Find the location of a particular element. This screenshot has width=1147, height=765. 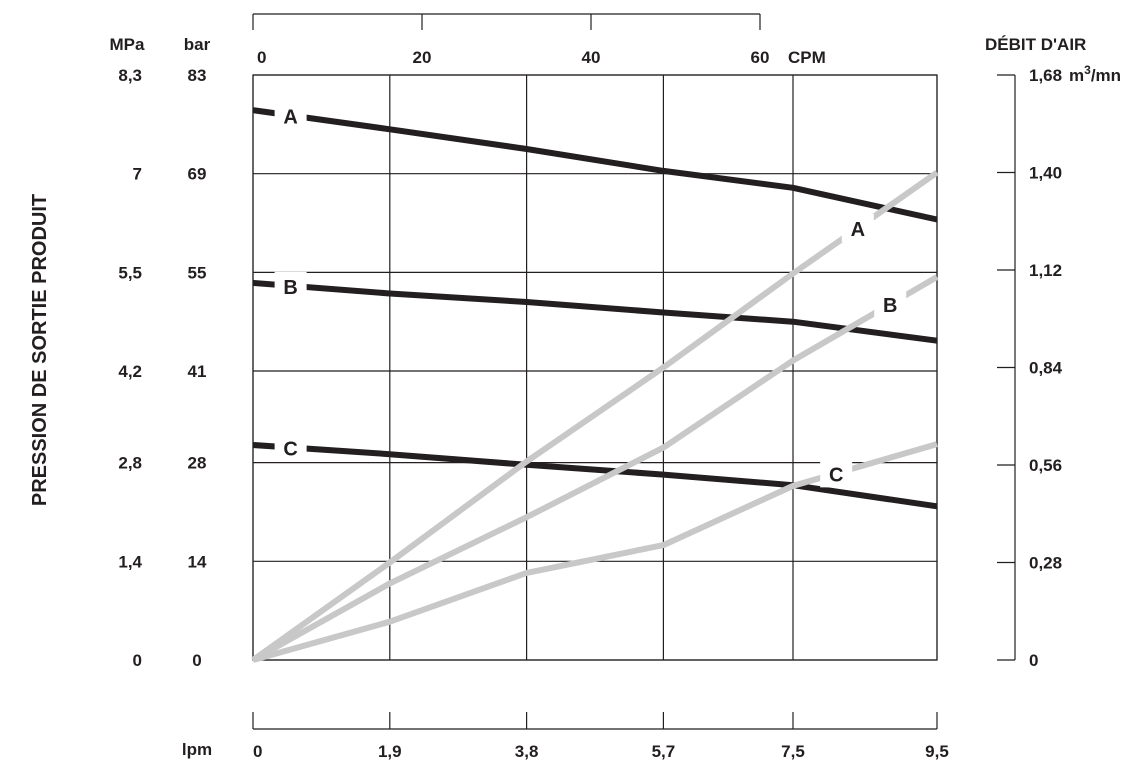

series-label-bg-pressure-c is located at coordinates (290, 447).